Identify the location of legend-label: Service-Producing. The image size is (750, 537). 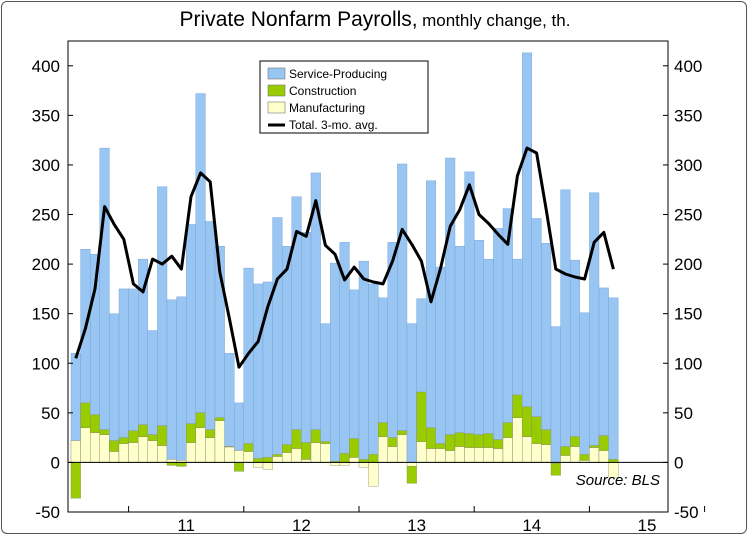
(338, 74).